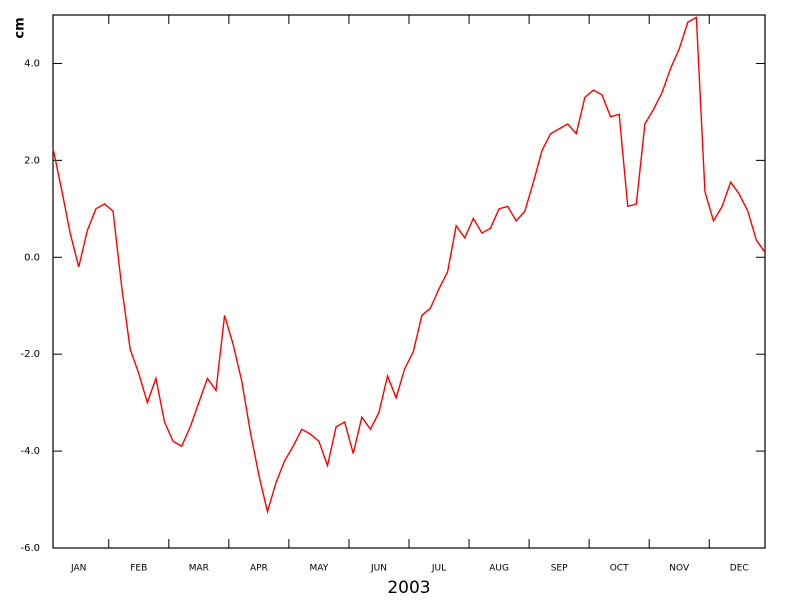  Describe the element at coordinates (199, 569) in the screenshot. I see `x-tick-label: MAR` at that location.